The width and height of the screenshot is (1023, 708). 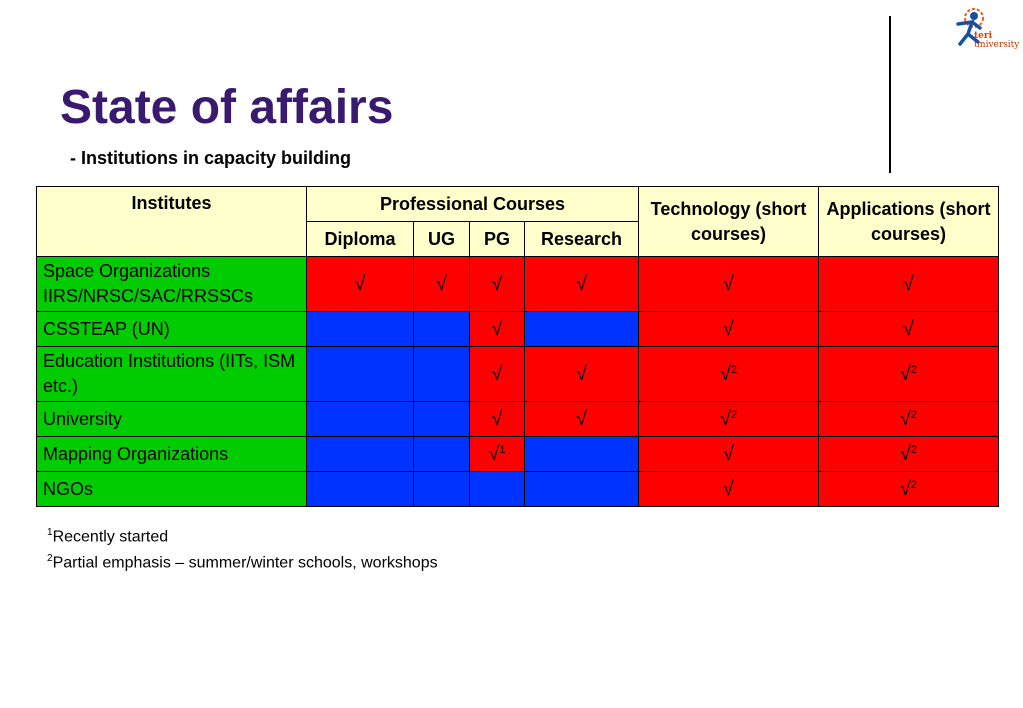 I want to click on row-label: NGOs, so click(x=171, y=489).